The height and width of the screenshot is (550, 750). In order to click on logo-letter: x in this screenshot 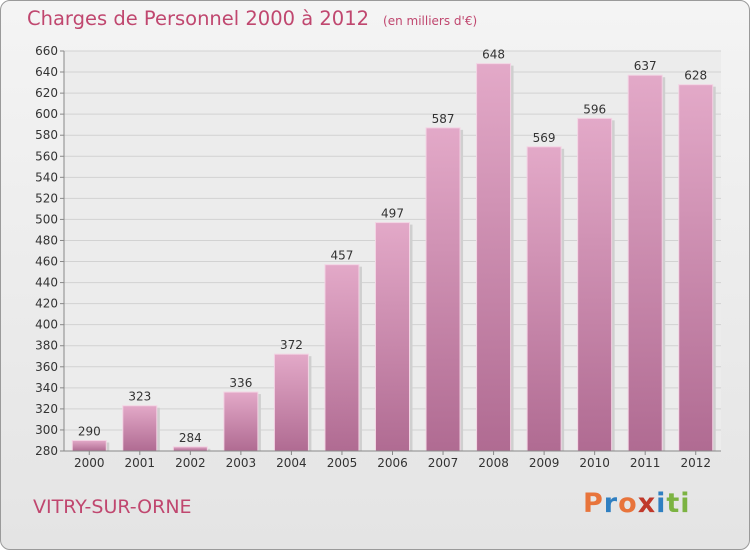, I will do `click(647, 503)`.